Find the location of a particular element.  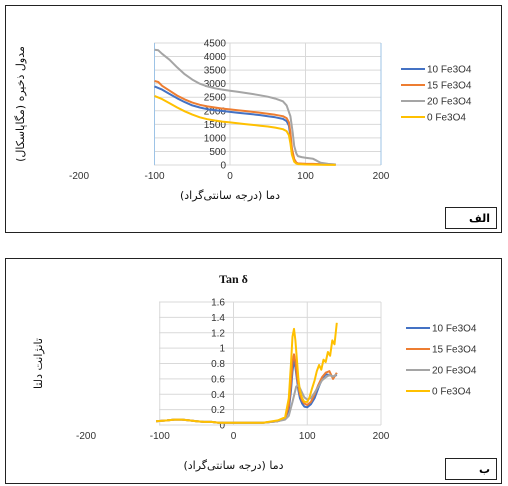

y-tick-label: 0.6 is located at coordinates (218, 379).